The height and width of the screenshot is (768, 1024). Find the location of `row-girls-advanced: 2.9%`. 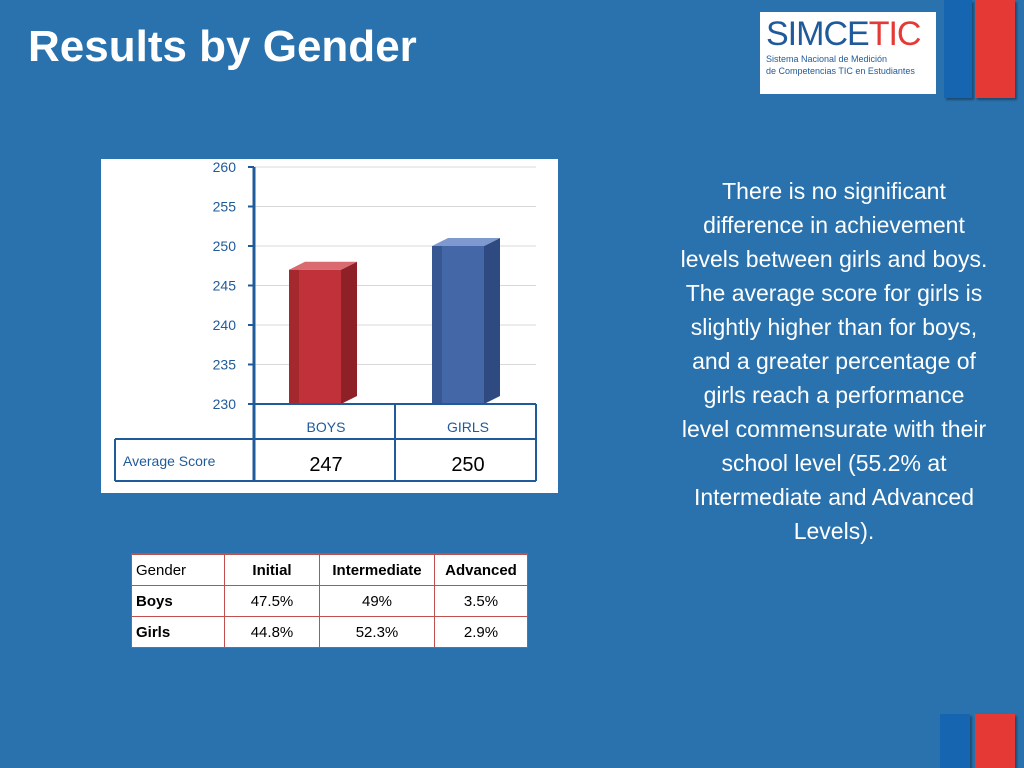

row-girls-advanced: 2.9% is located at coordinates (481, 632).